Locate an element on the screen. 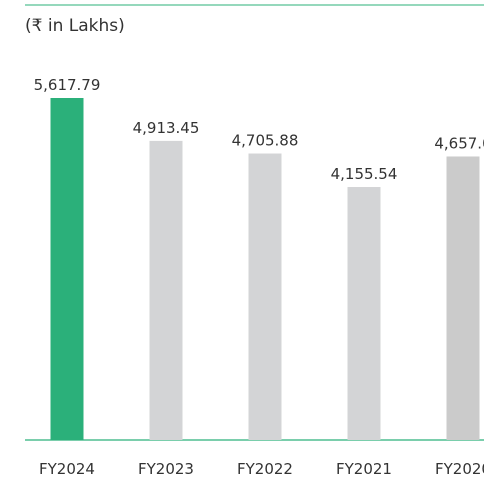  value-label: 5,617.79 is located at coordinates (67, 85).